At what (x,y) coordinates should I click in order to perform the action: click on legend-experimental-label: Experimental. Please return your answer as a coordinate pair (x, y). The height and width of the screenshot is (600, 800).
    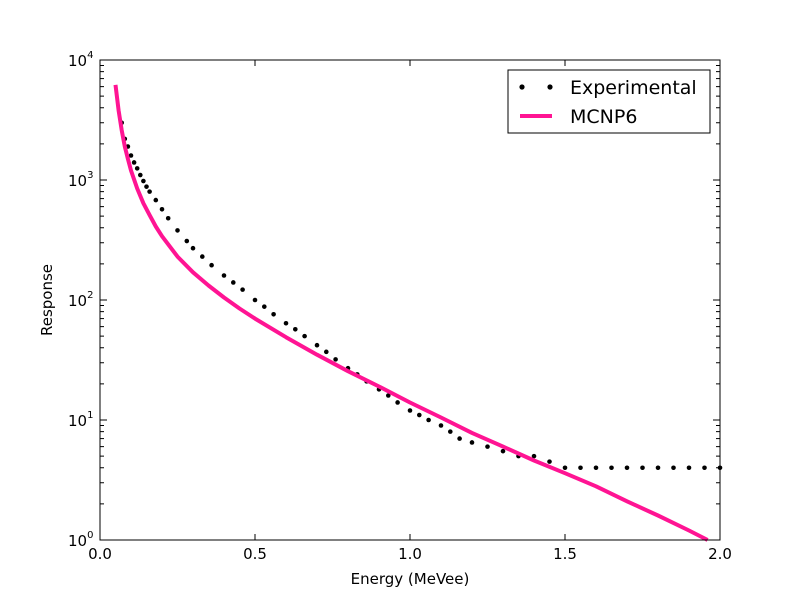
    Looking at the image, I should click on (633, 88).